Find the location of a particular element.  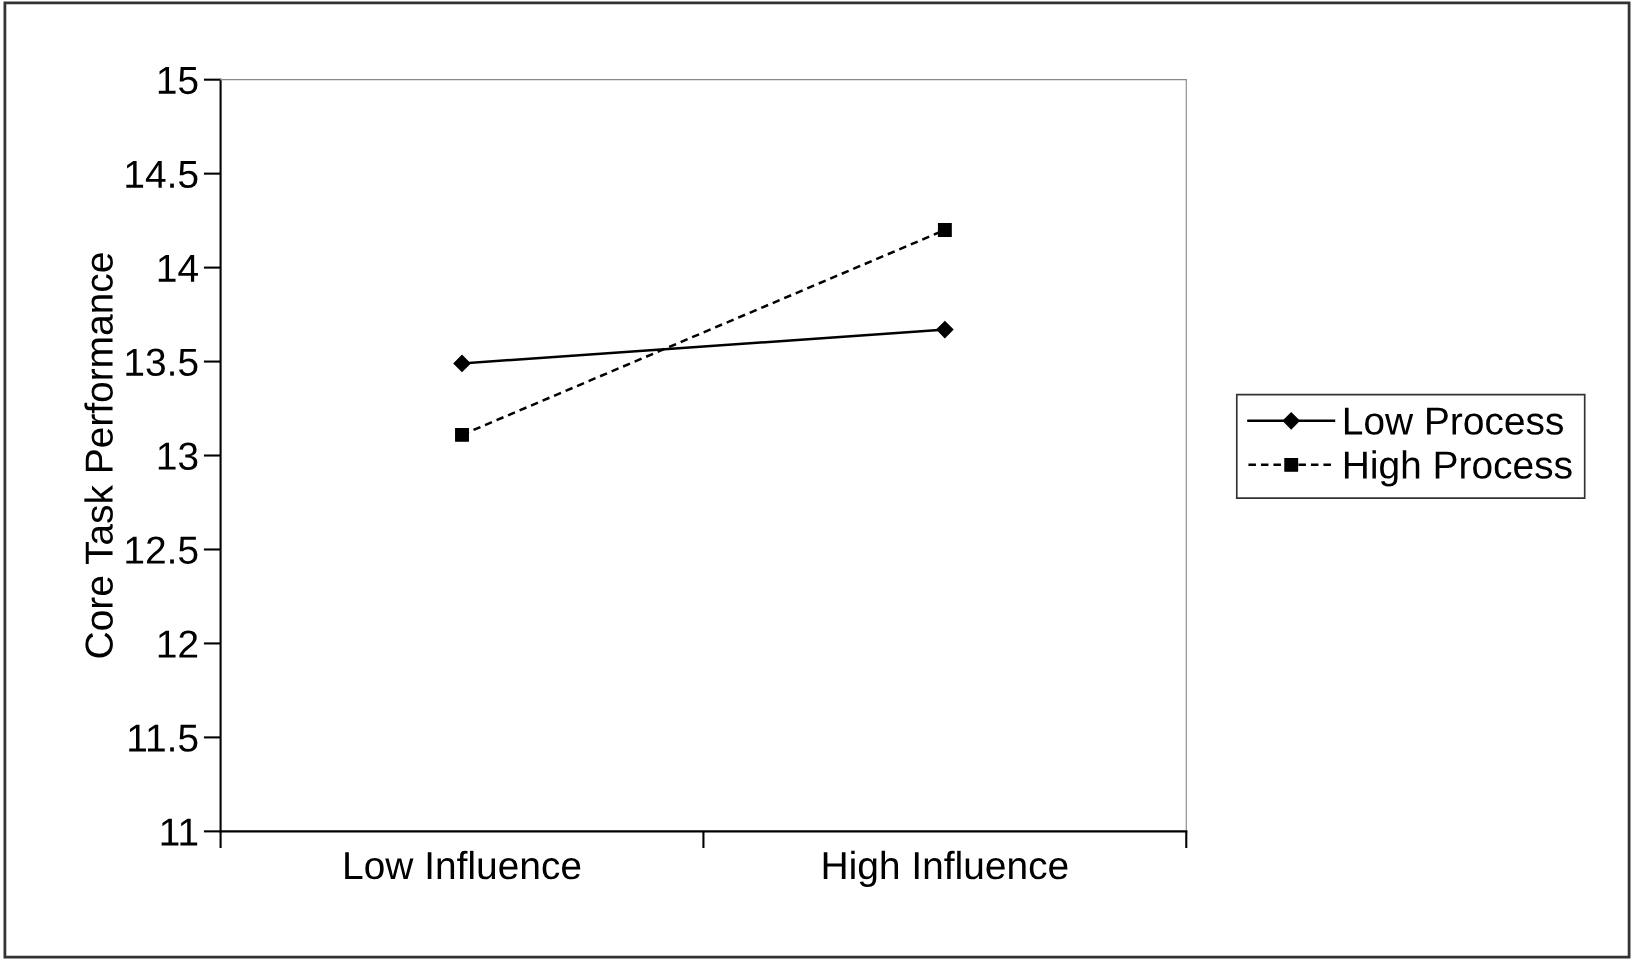

y-tick-label: 13.5 is located at coordinates (162, 362).